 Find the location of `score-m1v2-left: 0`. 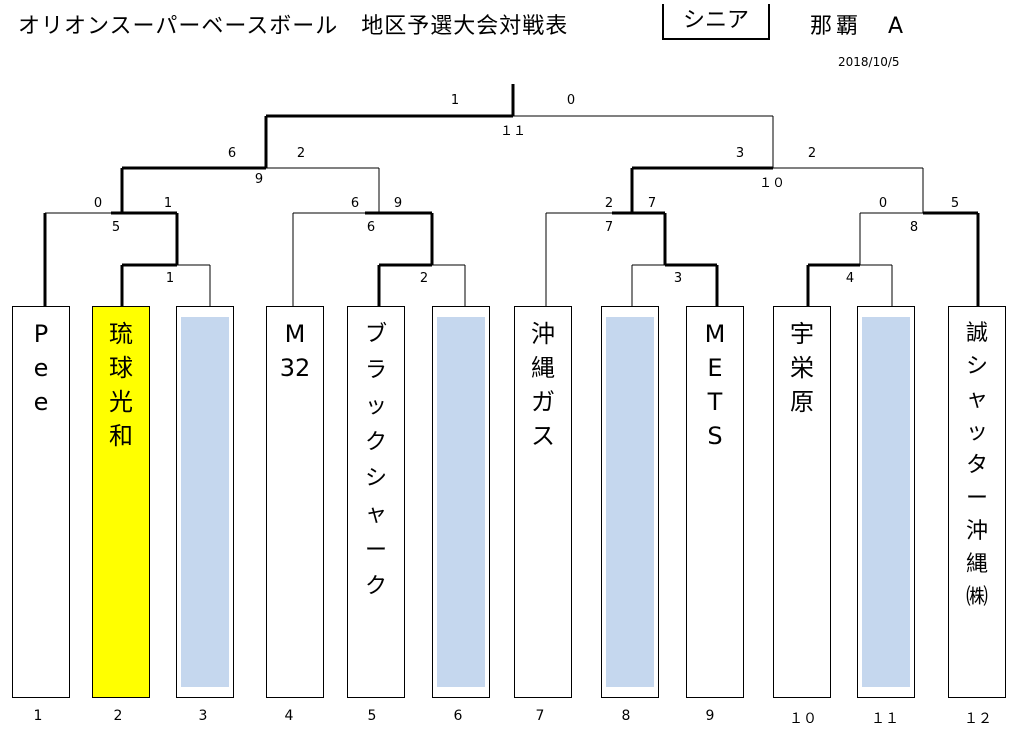

score-m1v2-left: 0 is located at coordinates (98, 203).